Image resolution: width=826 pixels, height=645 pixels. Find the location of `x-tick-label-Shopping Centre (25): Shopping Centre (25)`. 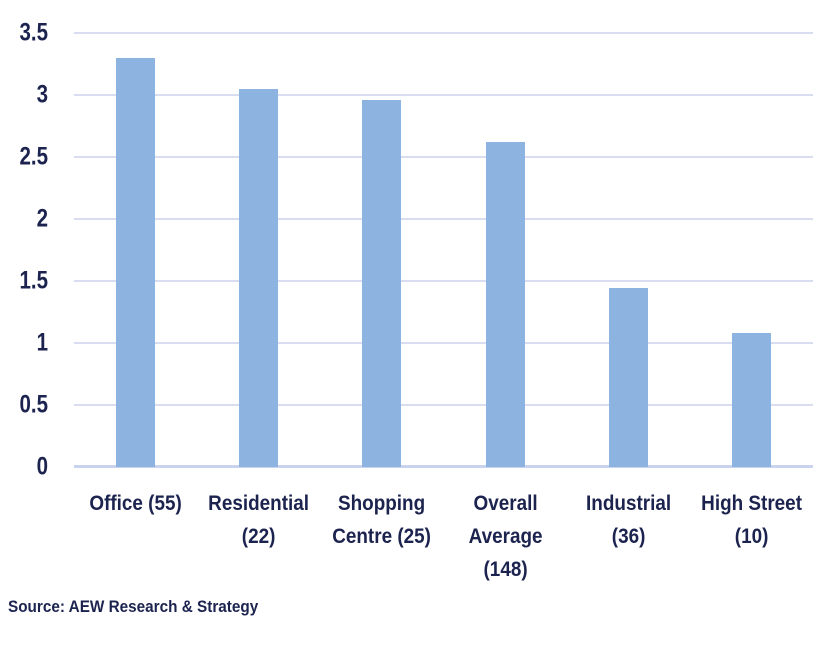

x-tick-label-Shopping Centre (25): Shopping Centre (25) is located at coordinates (381, 536).